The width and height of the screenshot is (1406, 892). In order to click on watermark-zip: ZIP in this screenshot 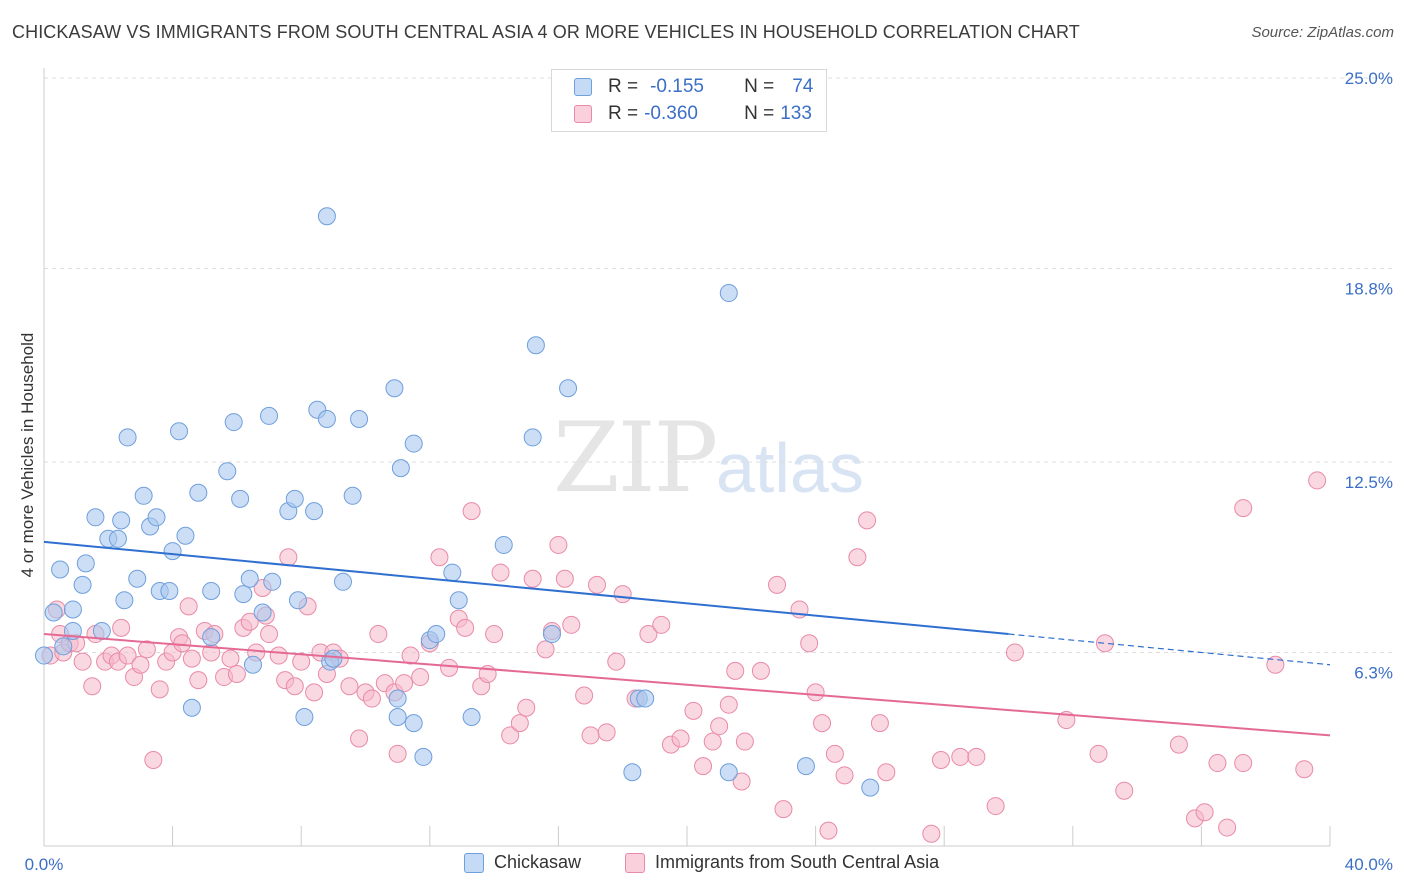, I will do `click(635, 458)`.